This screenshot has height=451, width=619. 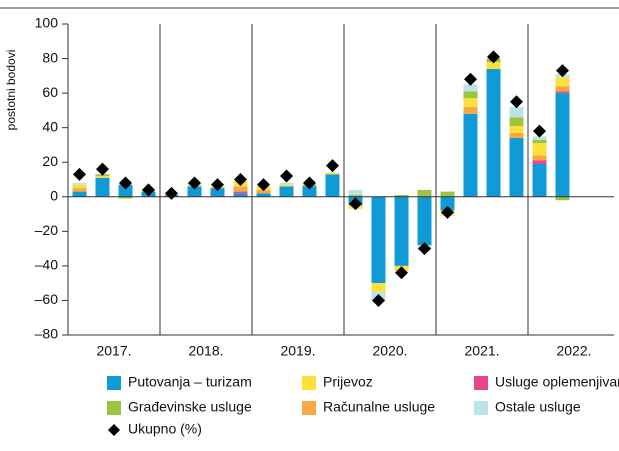 What do you see at coordinates (389, 351) in the screenshot?
I see `group-label: 2020.` at bounding box center [389, 351].